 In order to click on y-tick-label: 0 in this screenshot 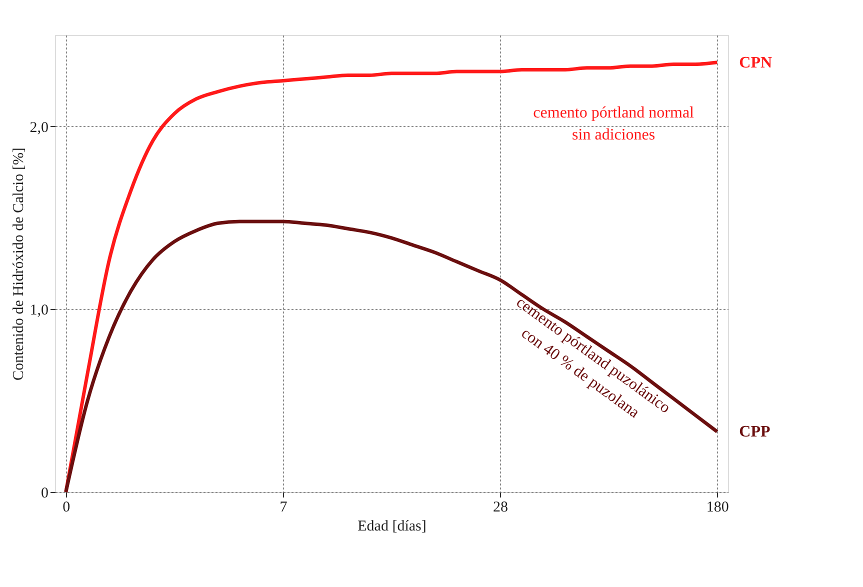, I will do `click(44, 494)`.